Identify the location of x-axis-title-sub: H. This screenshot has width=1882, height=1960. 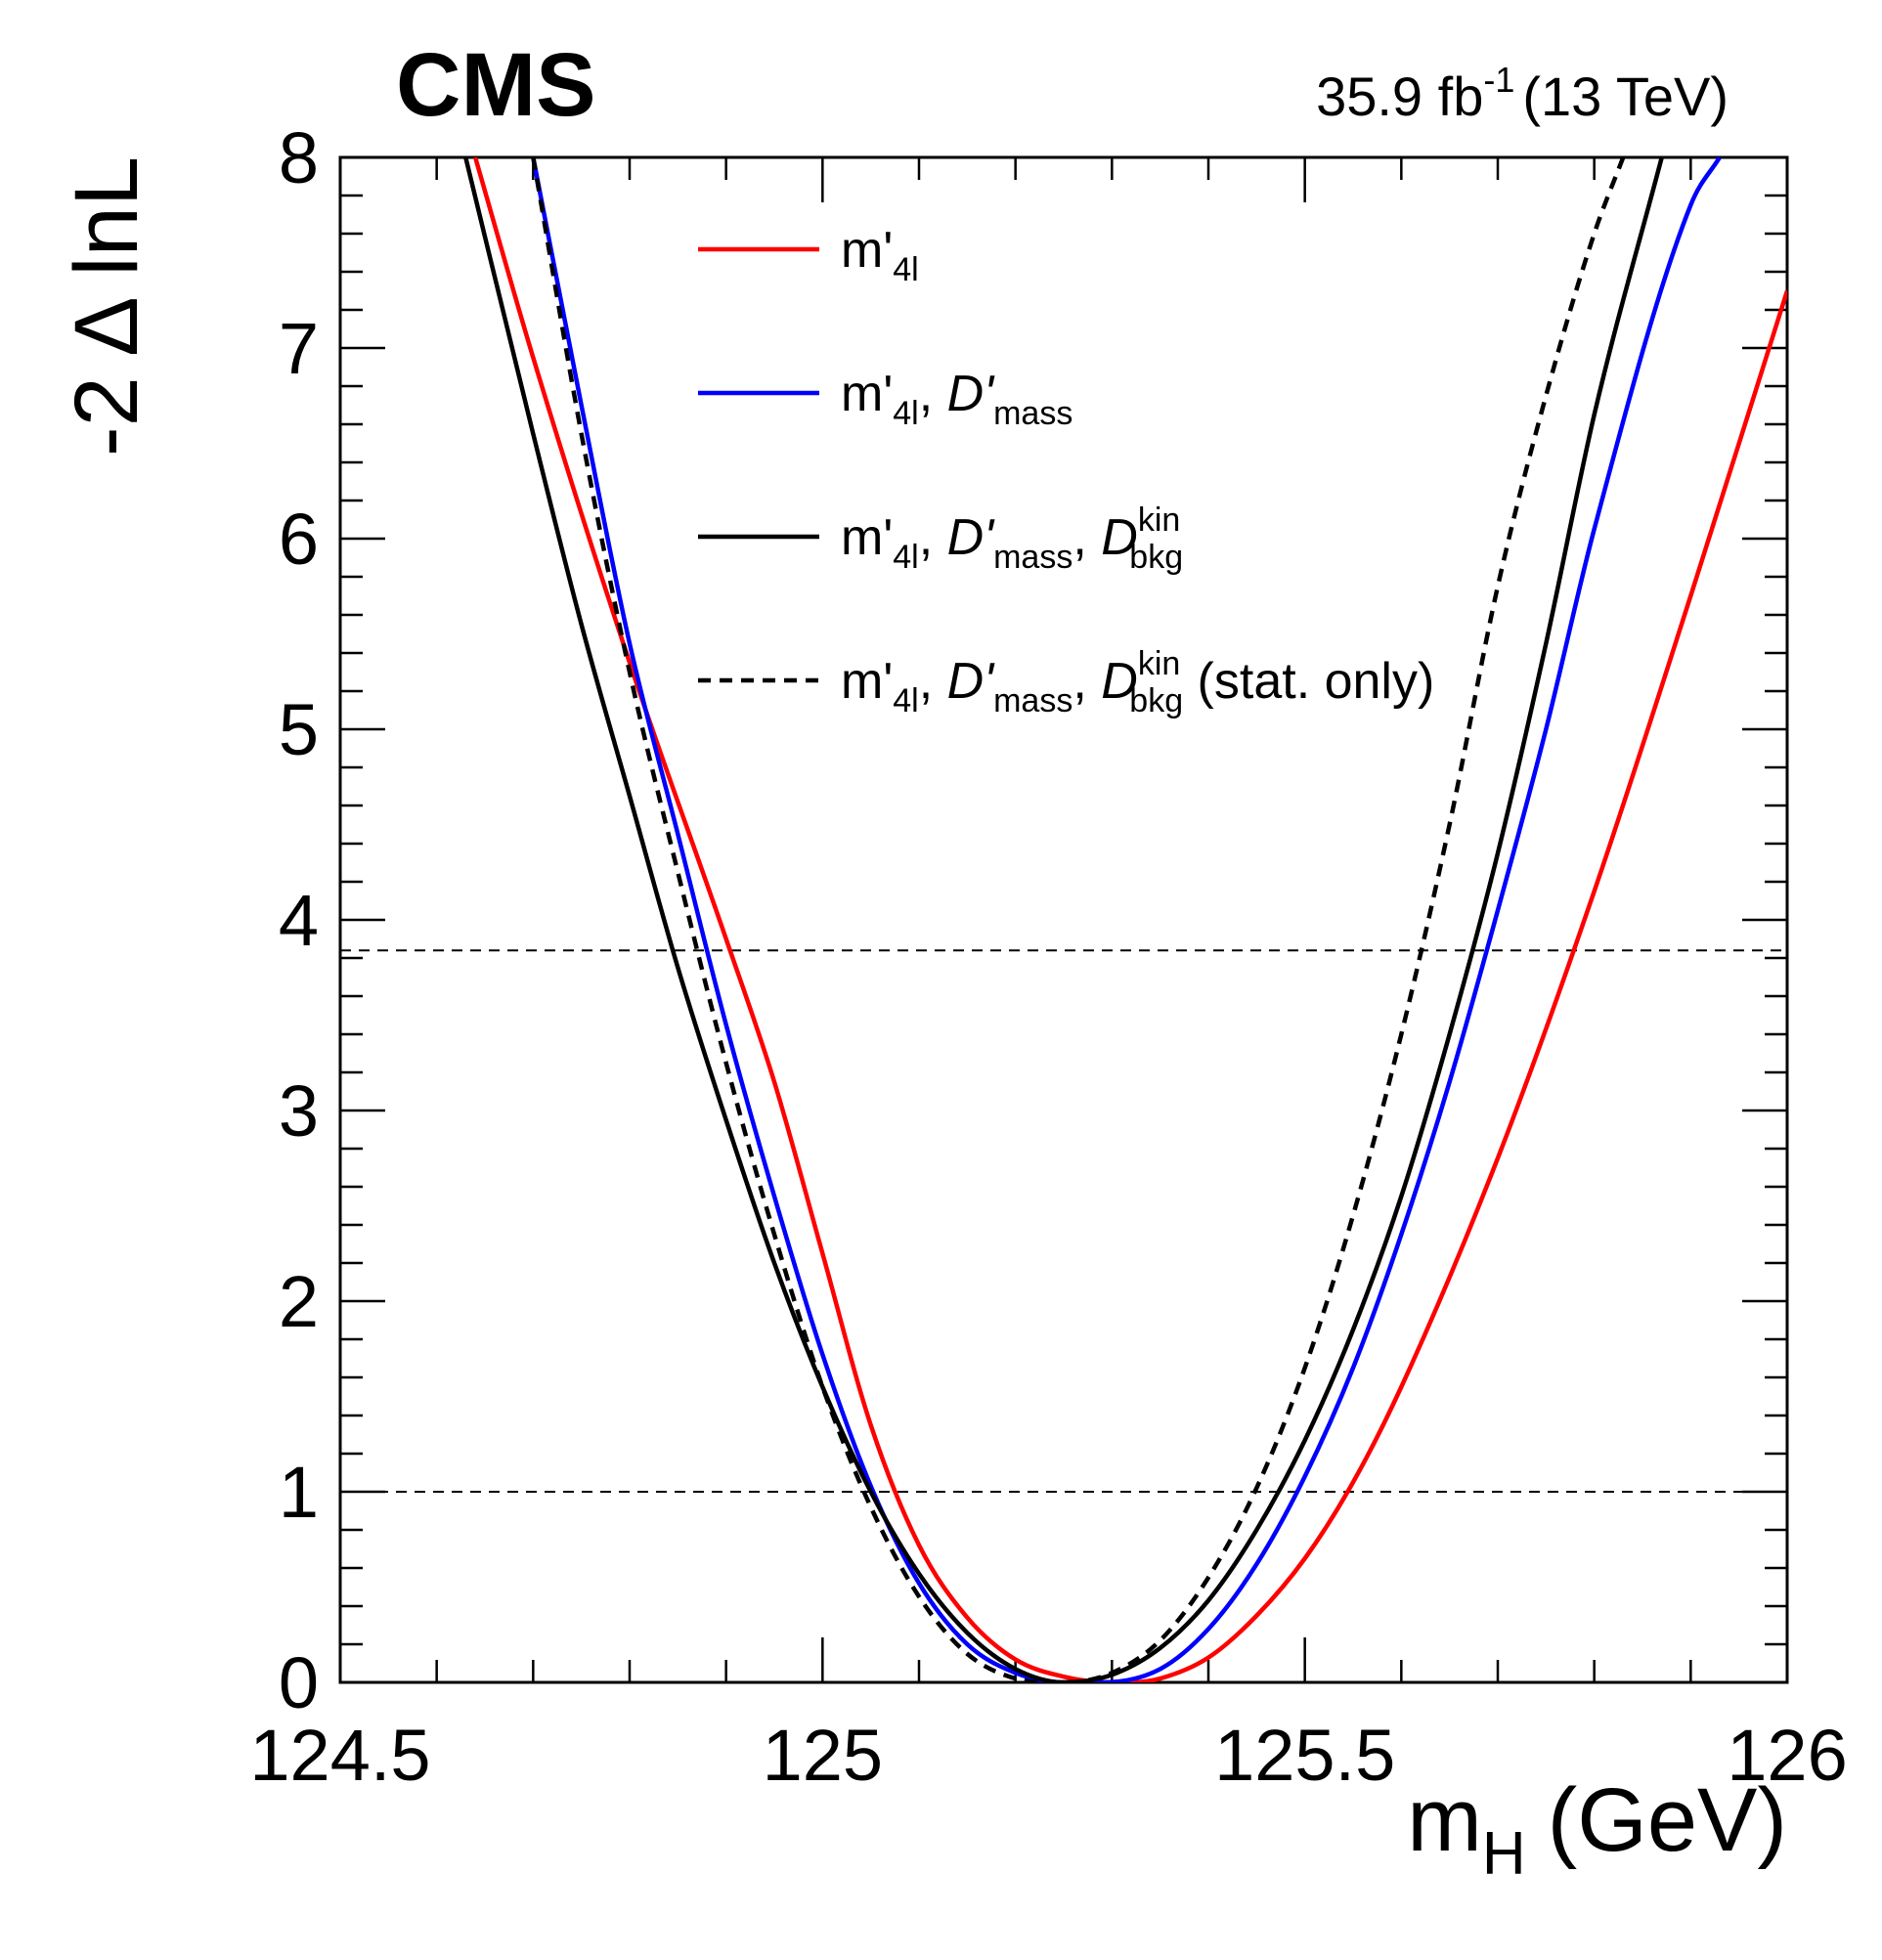
(1504, 1854).